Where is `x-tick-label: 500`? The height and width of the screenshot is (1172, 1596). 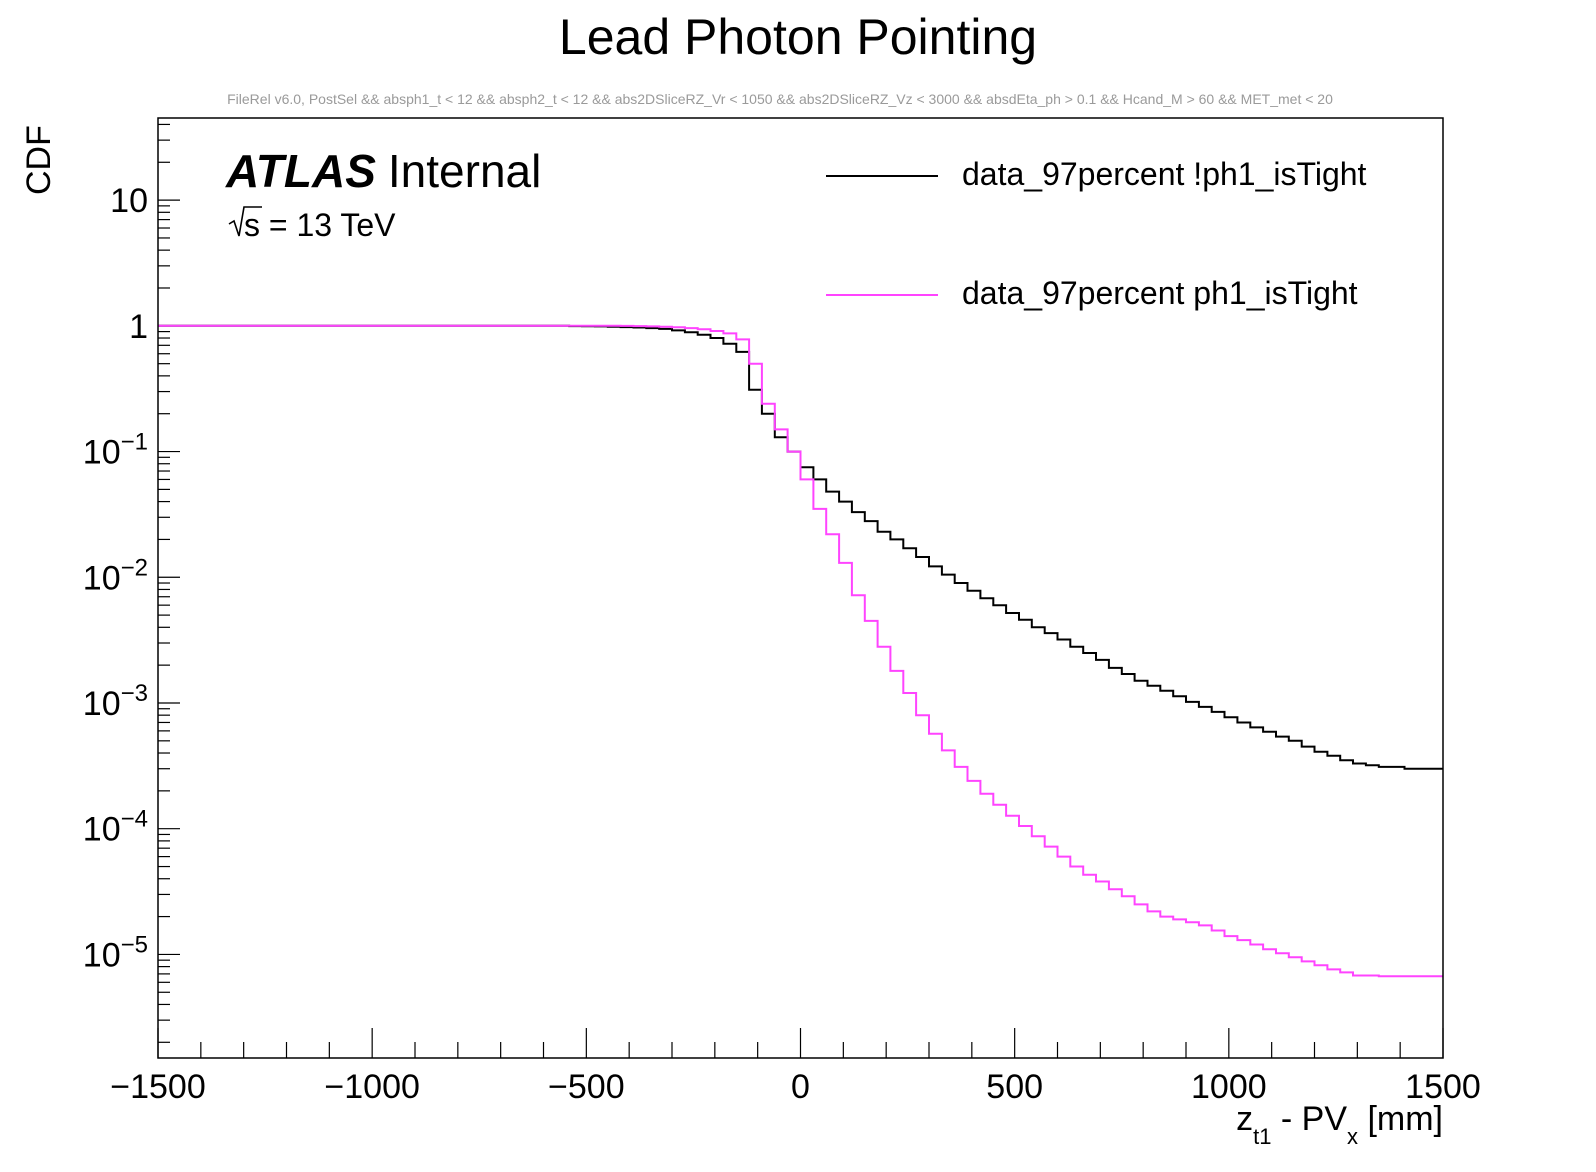 x-tick-label: 500 is located at coordinates (1014, 1087).